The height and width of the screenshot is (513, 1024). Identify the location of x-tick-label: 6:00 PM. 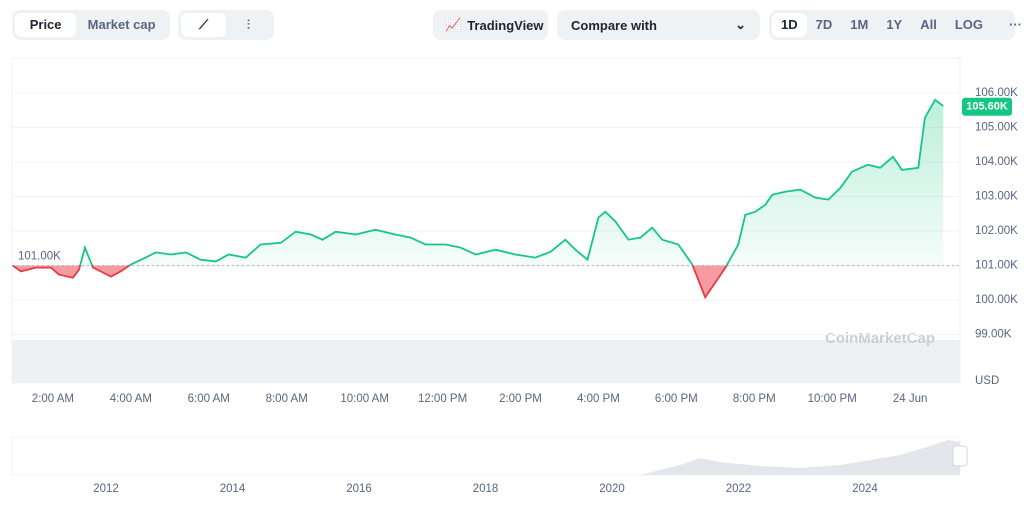
(676, 399).